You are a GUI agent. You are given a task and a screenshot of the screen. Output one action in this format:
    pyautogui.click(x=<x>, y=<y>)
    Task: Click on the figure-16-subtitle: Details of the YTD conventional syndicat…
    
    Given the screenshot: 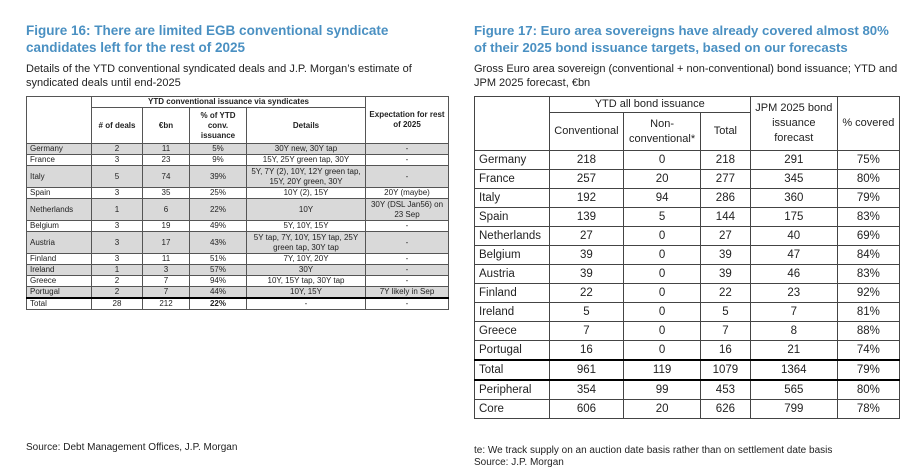 What is the action you would take?
    pyautogui.click(x=219, y=76)
    